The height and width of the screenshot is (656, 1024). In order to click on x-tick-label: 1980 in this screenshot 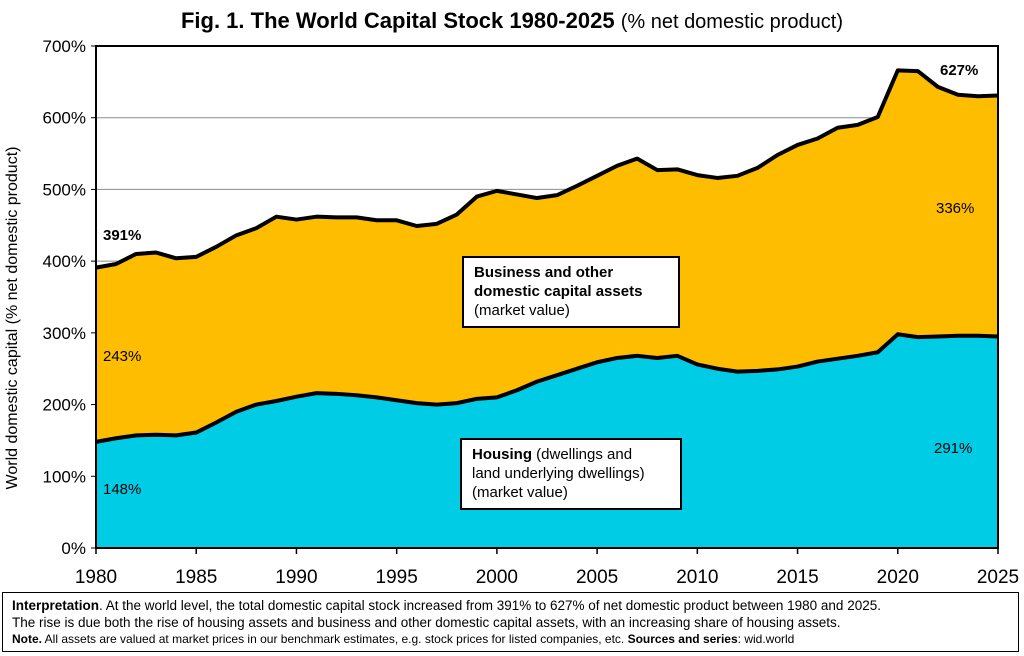, I will do `click(96, 577)`.